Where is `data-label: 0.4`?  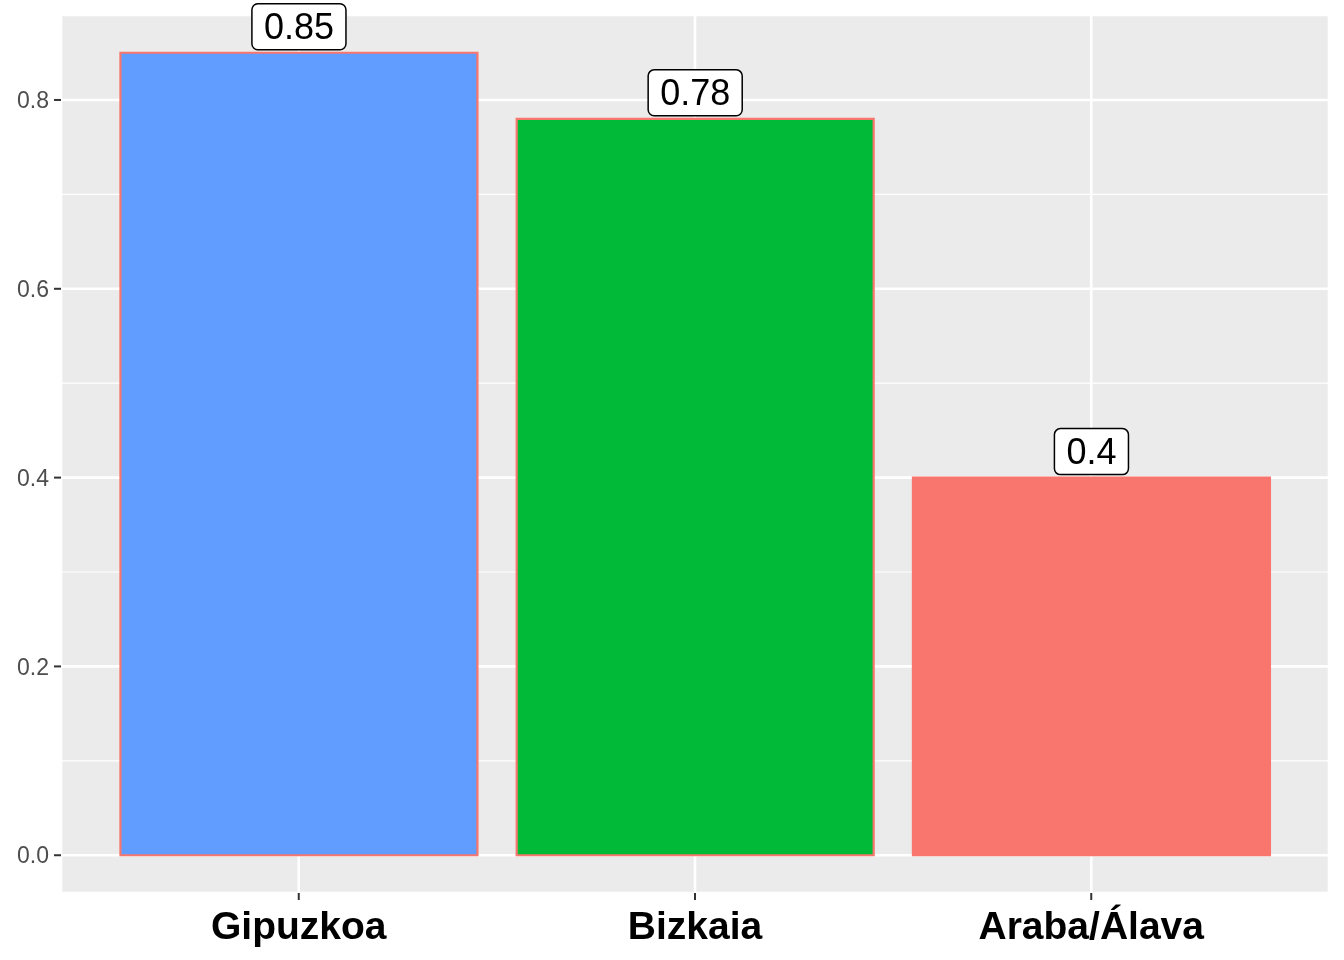
data-label: 0.4 is located at coordinates (1091, 452).